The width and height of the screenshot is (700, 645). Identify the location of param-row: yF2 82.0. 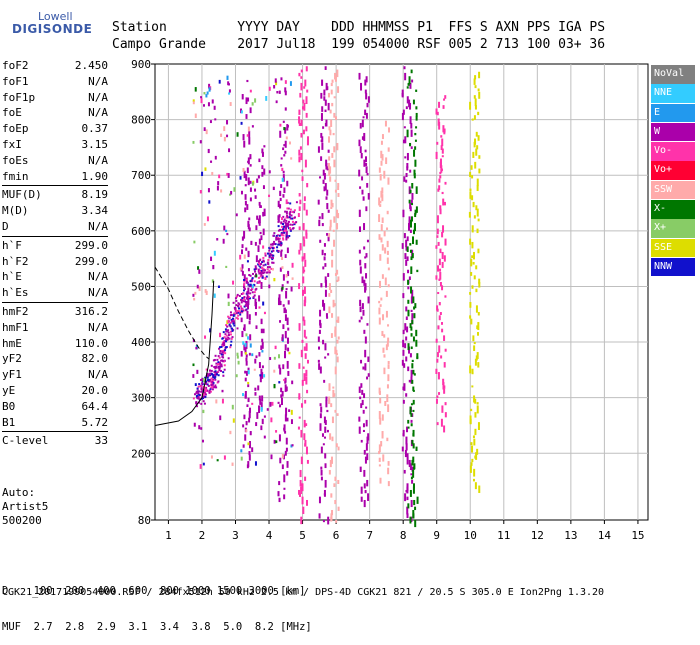
(57, 359).